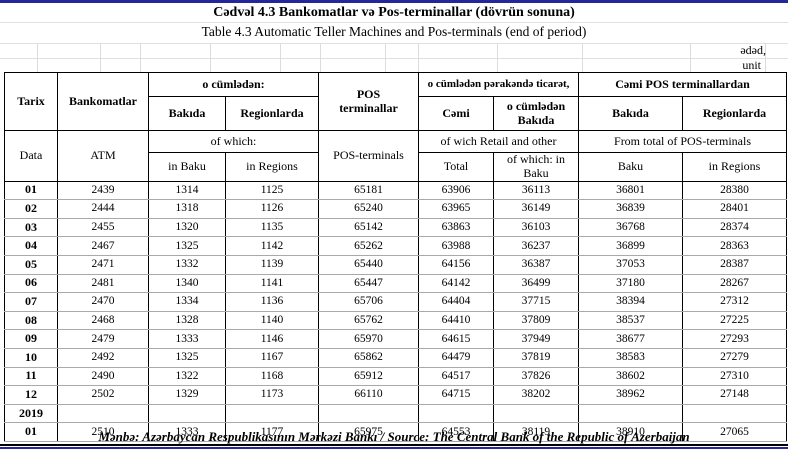 The height and width of the screenshot is (450, 788). I want to click on table-row: 02 2444 1318 1126 65240 63965 36149 36839 28401, so click(396, 209).